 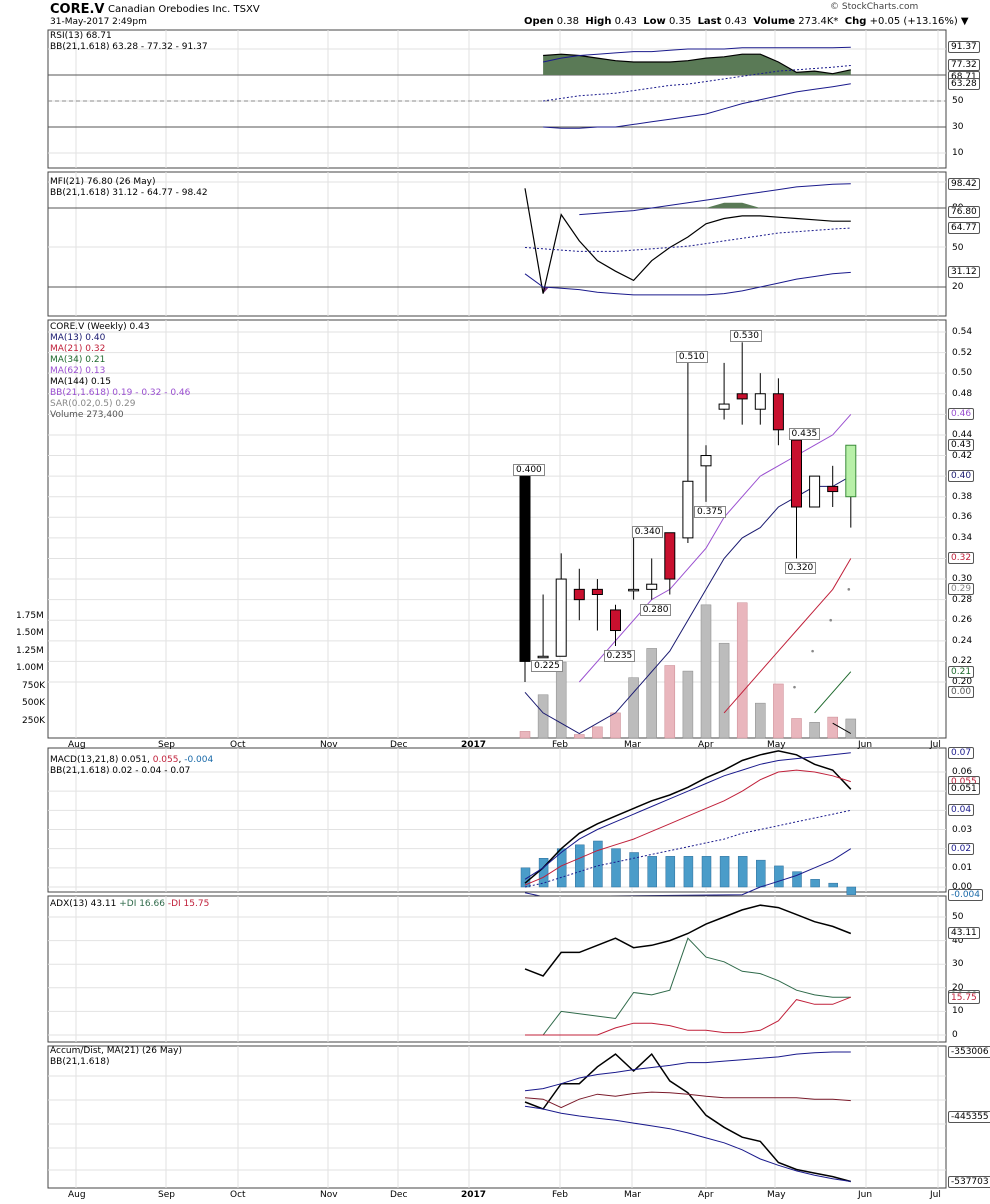 I want to click on volume-tick-label: 1.50M, so click(x=30, y=633).